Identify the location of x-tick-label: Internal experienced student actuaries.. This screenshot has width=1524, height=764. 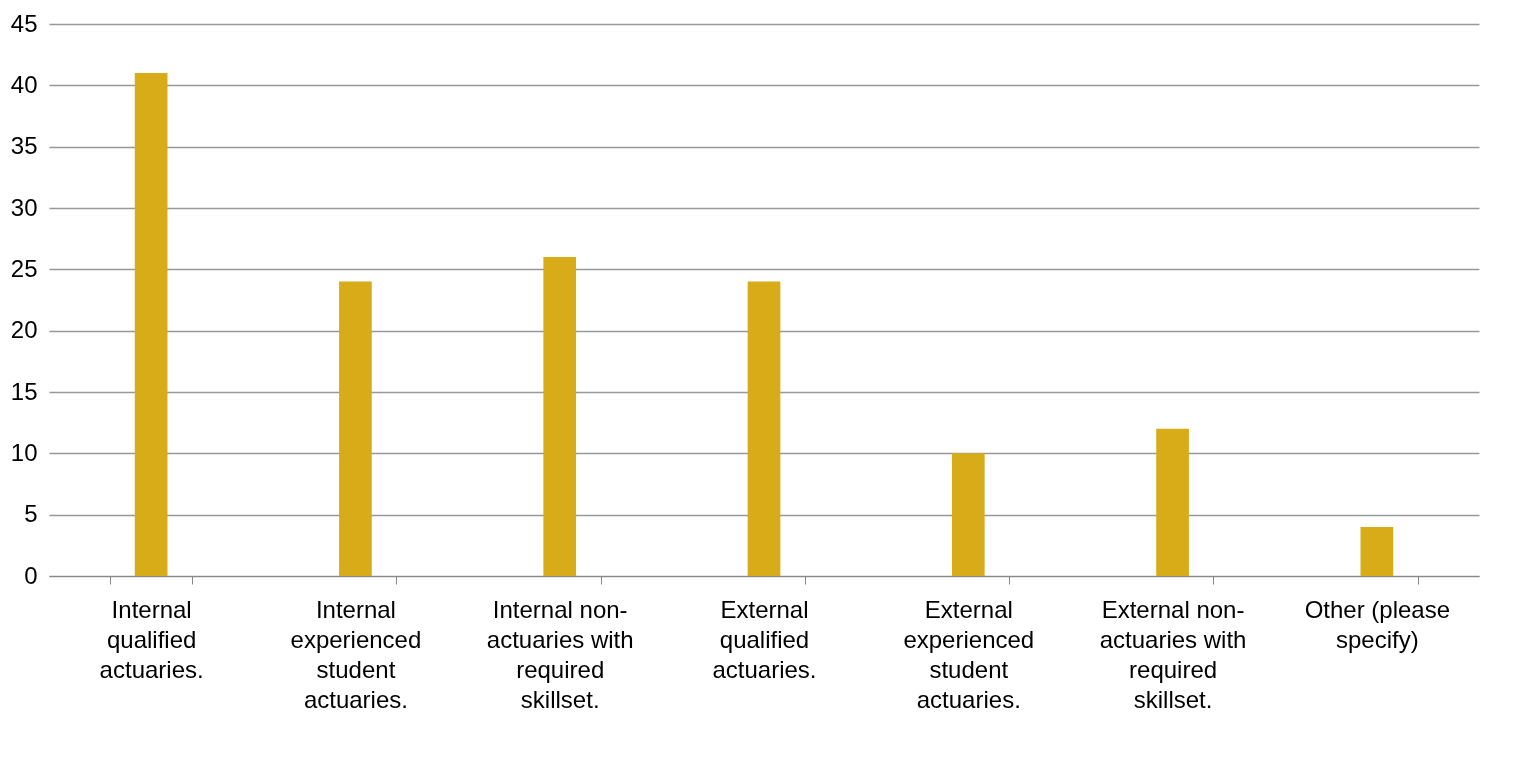
(356, 654).